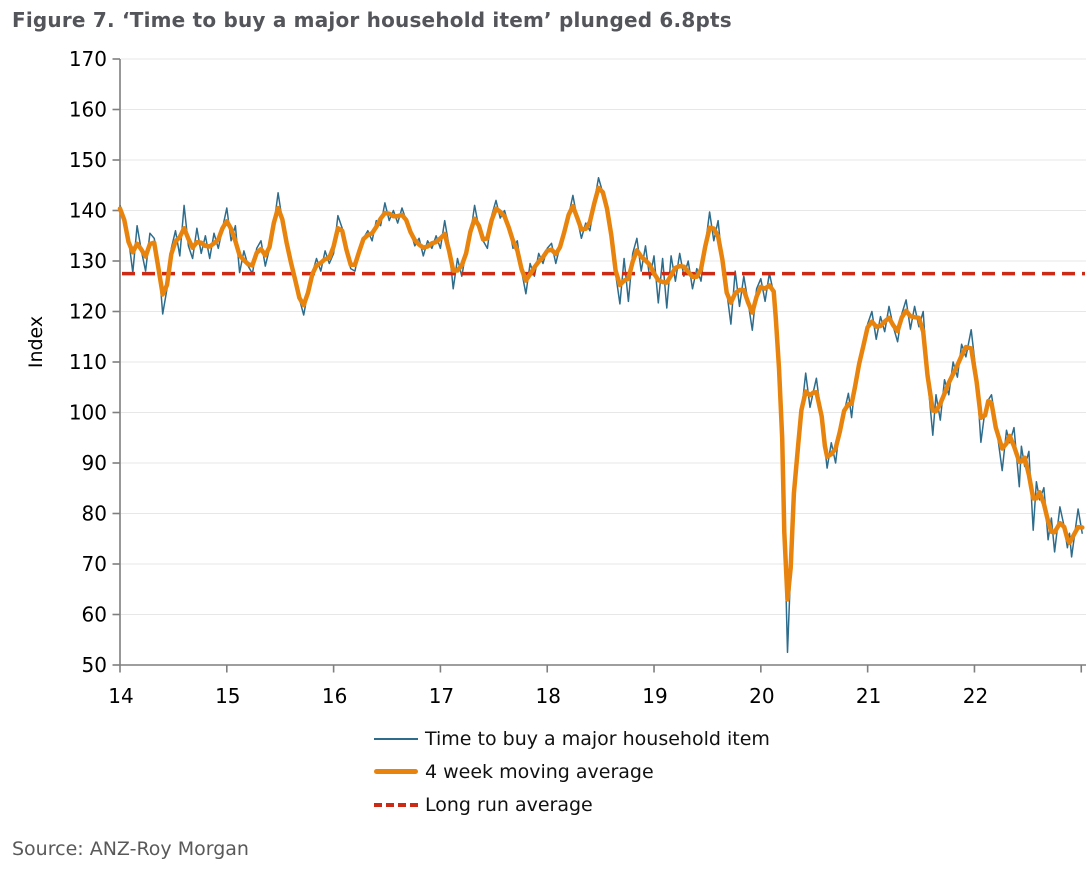 The width and height of the screenshot is (1092, 869). Describe the element at coordinates (88, 312) in the screenshot. I see `svg-text: 120` at that location.